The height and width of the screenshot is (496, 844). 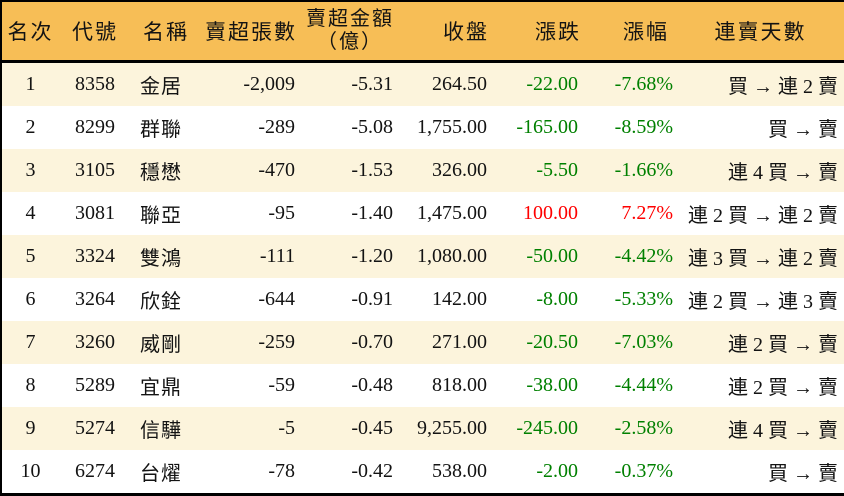 What do you see at coordinates (350, 19) in the screenshot?
I see `sell-amount-label-line1: 賣超金額` at bounding box center [350, 19].